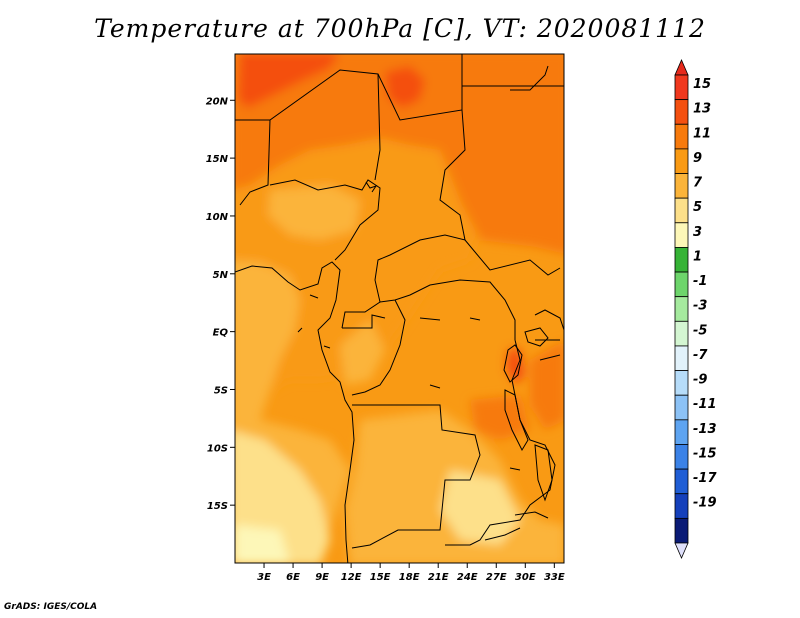 This screenshot has width=800, height=618. What do you see at coordinates (500, 417) in the screenshot?
I see `field-11-13-tanganyika` at bounding box center [500, 417].